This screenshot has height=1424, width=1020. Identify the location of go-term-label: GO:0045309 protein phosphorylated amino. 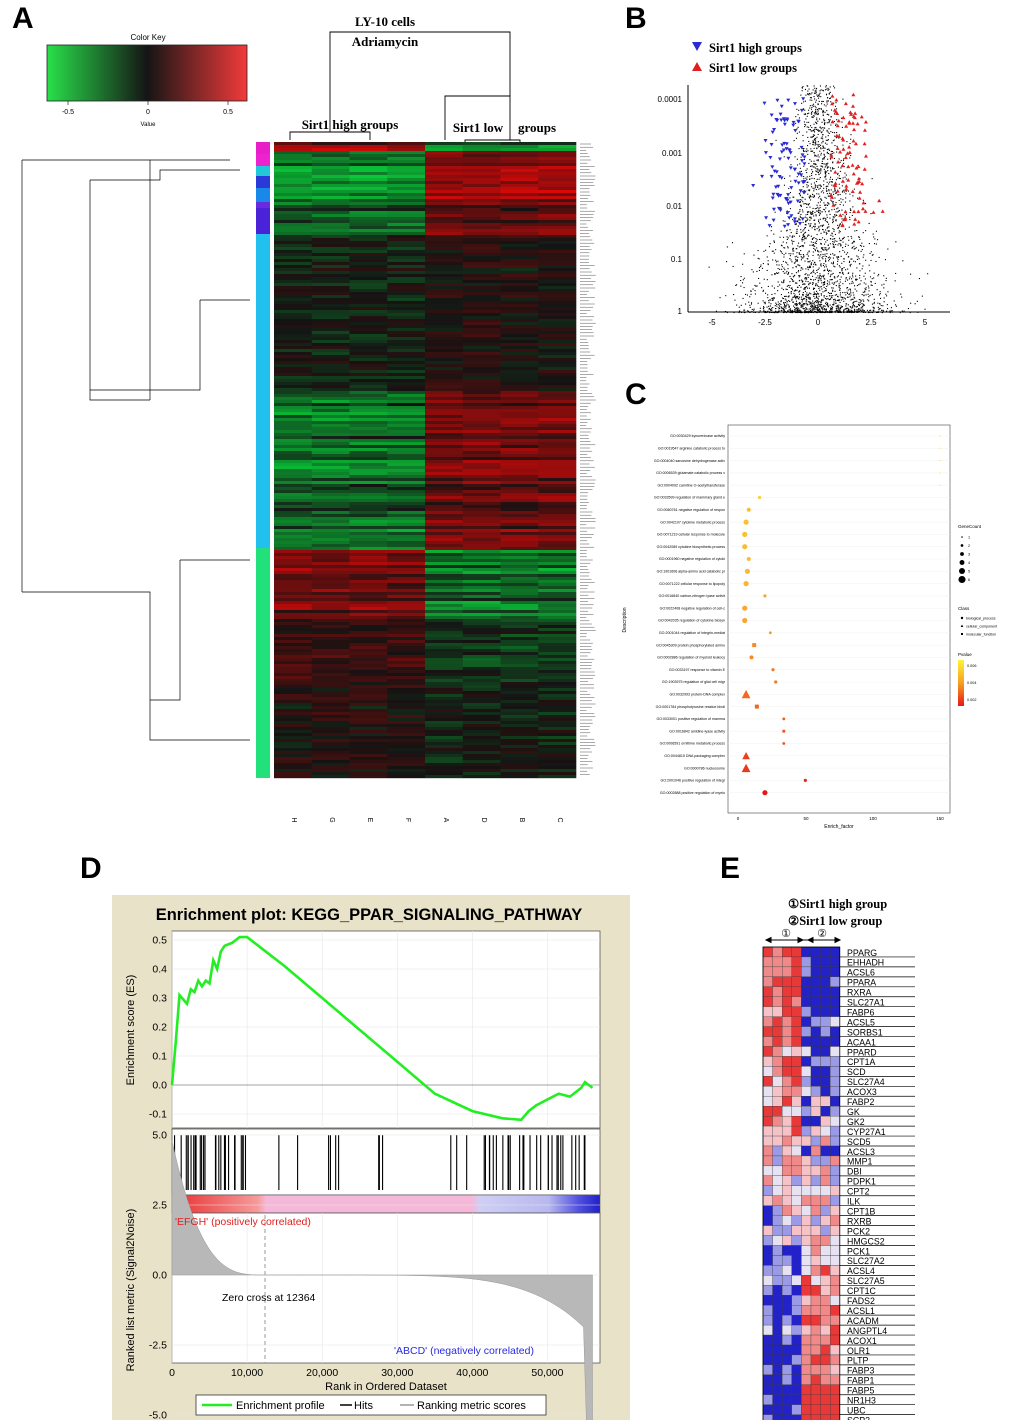
(690, 645).